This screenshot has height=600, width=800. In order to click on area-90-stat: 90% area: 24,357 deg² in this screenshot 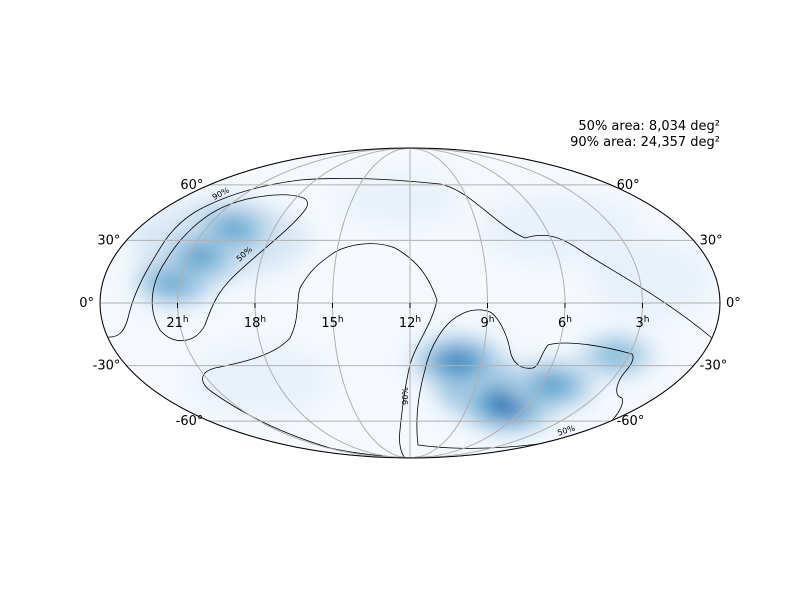, I will do `click(645, 142)`.